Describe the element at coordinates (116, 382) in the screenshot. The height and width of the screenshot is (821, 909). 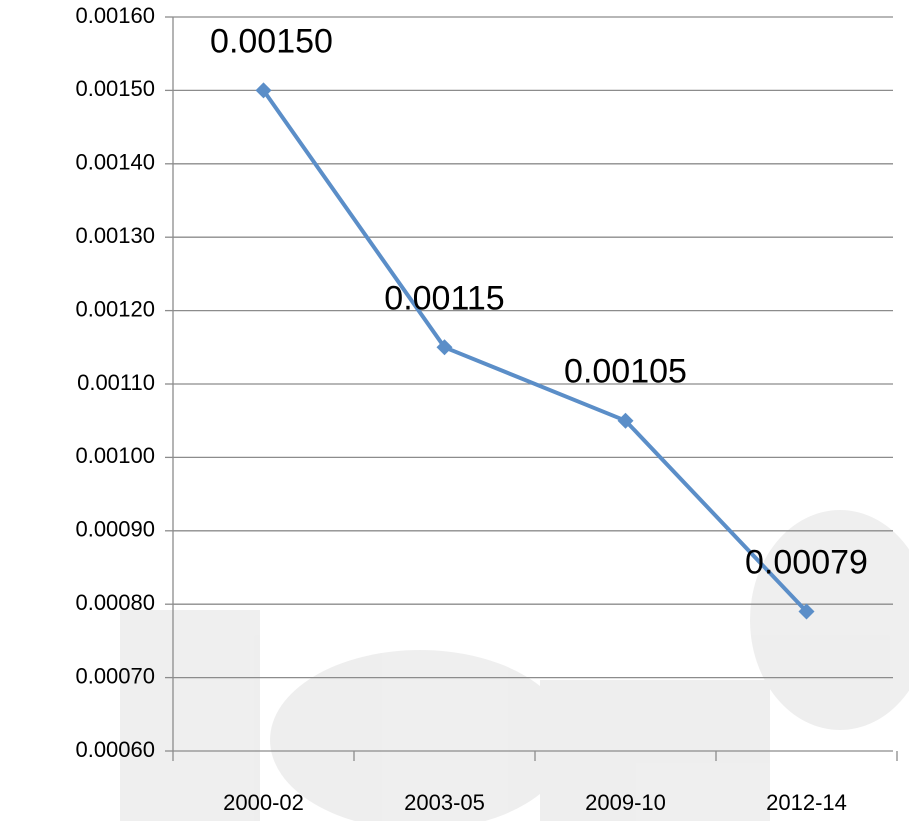
I see `y-tick-label: 0.00110` at that location.